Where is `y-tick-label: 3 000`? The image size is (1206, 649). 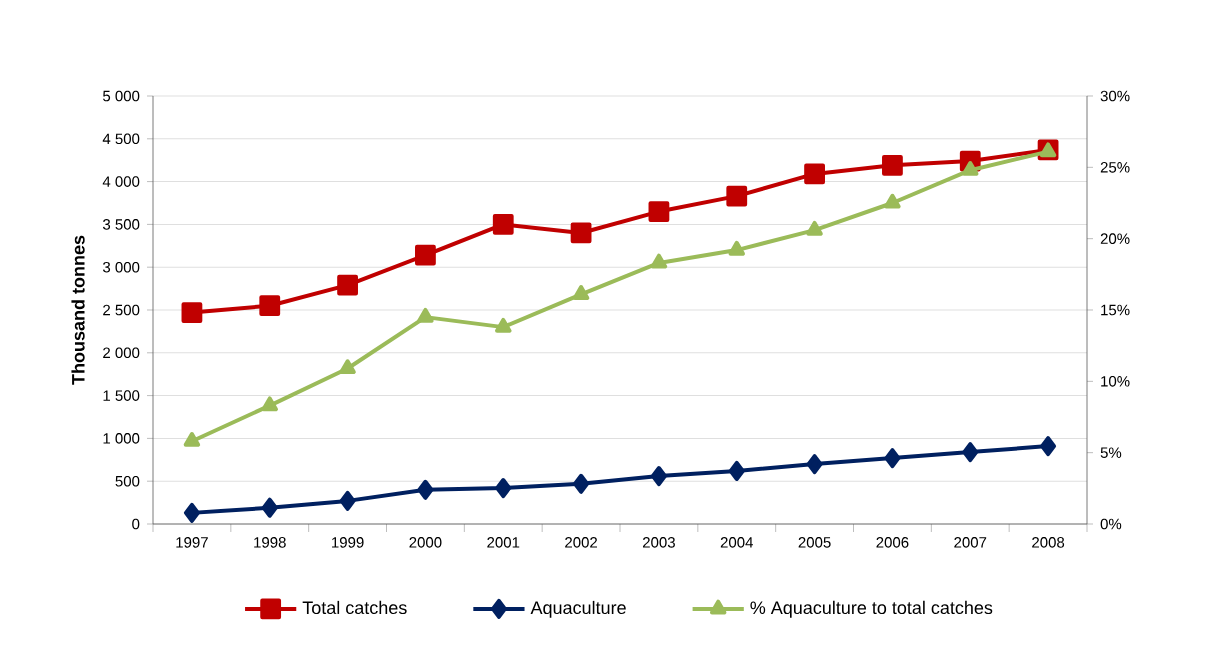 y-tick-label: 3 000 is located at coordinates (121, 267).